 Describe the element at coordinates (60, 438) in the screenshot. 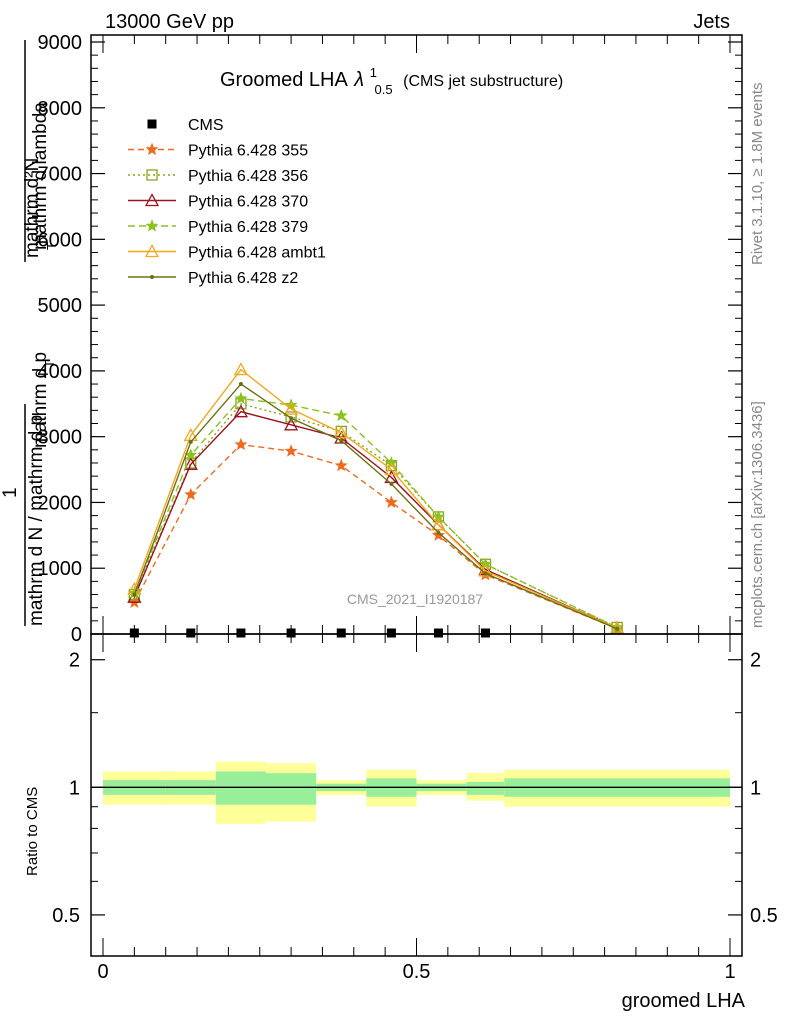

I see `y-tick-label: 3000` at that location.